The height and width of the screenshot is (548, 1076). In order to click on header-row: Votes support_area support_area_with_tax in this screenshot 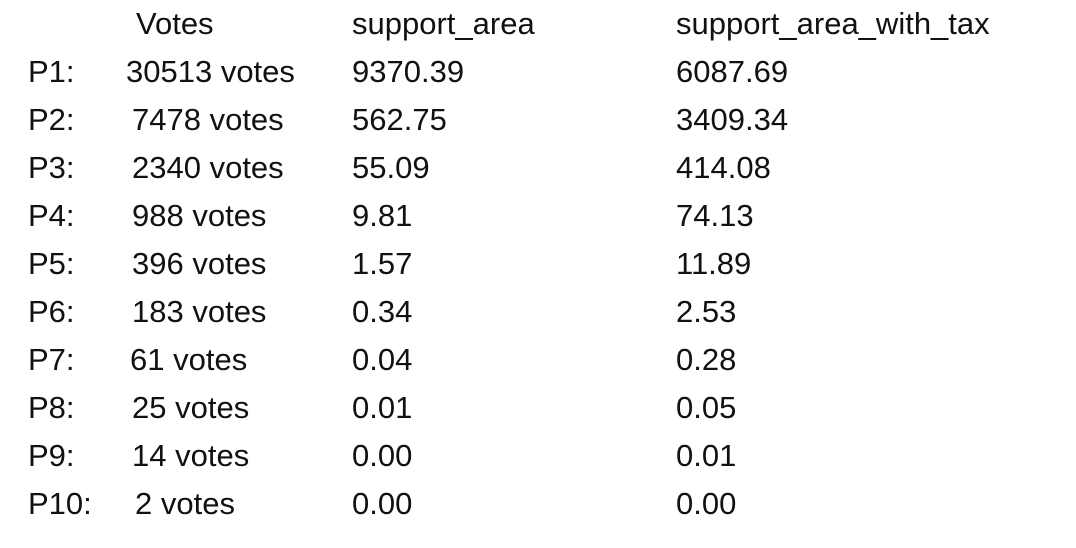, I will do `click(538, 24)`.